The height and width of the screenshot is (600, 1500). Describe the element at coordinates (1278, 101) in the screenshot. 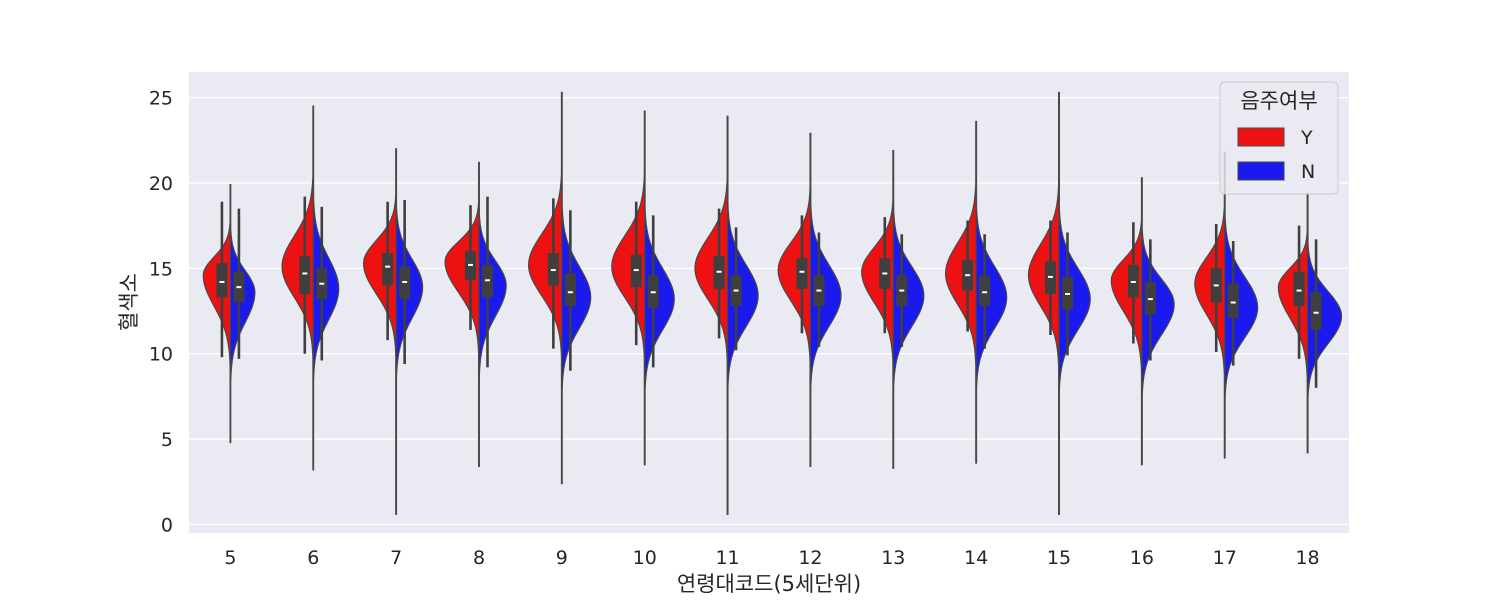

I see `legend-title: 음주여부` at that location.